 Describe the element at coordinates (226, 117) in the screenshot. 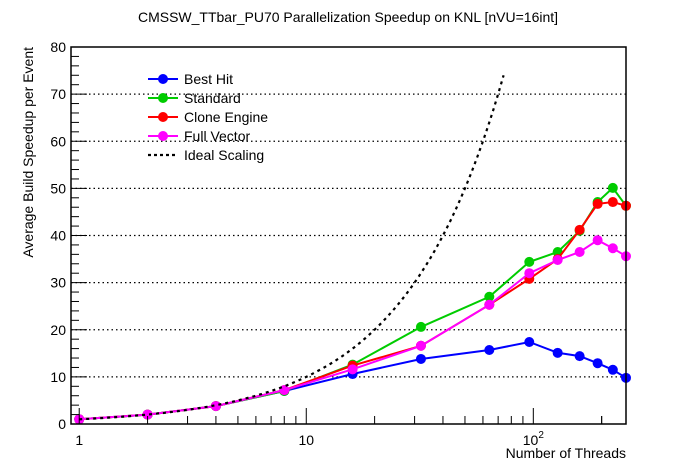

I see `legend-label: Clone Engine` at that location.